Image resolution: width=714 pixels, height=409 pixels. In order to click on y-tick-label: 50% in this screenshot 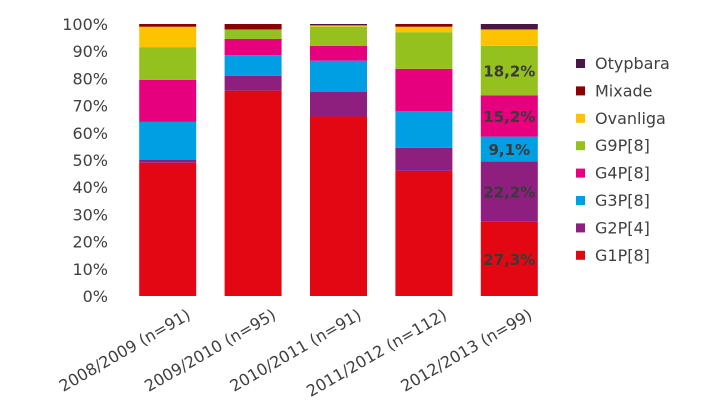, I will do `click(90, 160)`.